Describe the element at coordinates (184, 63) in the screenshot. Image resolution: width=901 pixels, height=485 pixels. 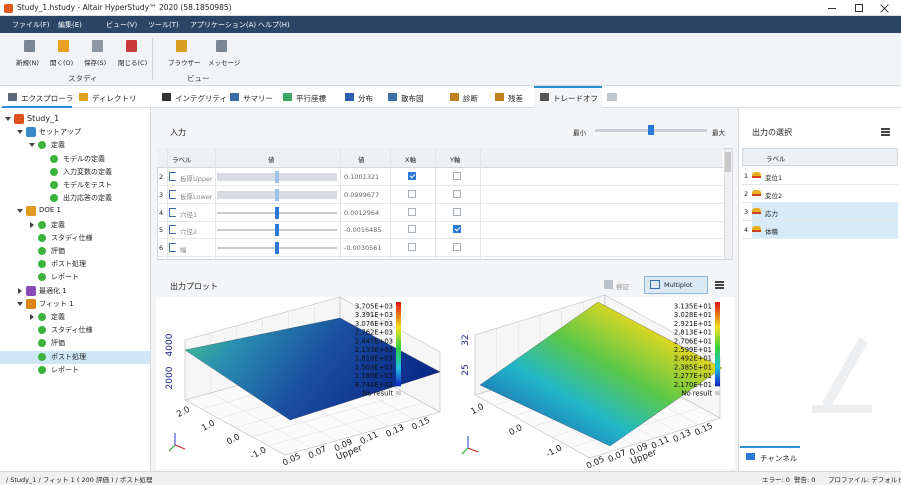
I see `ribbon-button: ブラウザー` at that location.